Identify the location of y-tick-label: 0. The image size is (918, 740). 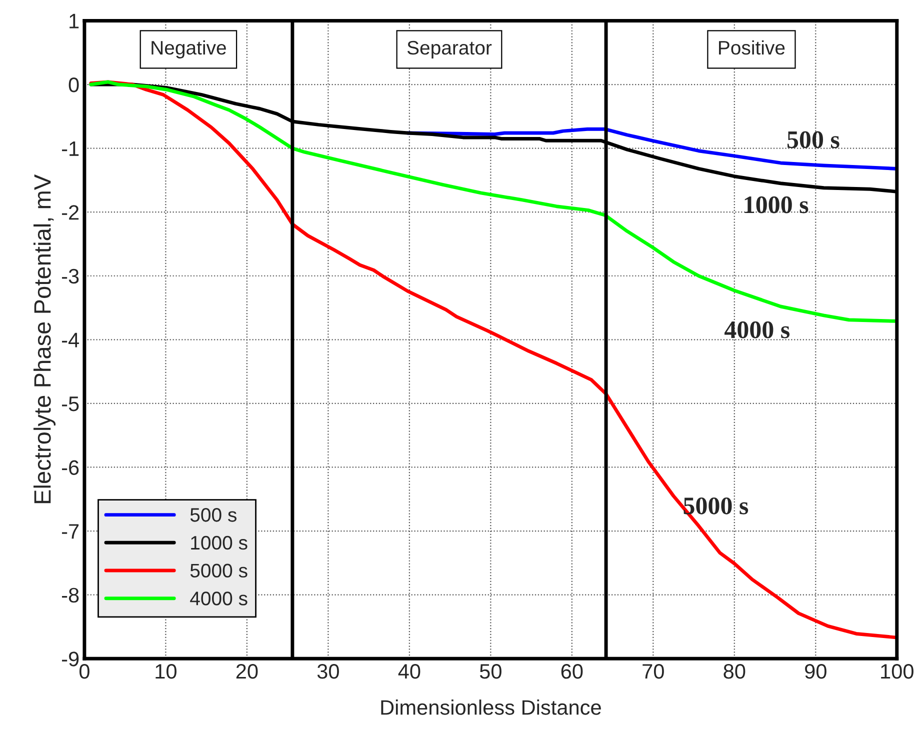
(73, 85).